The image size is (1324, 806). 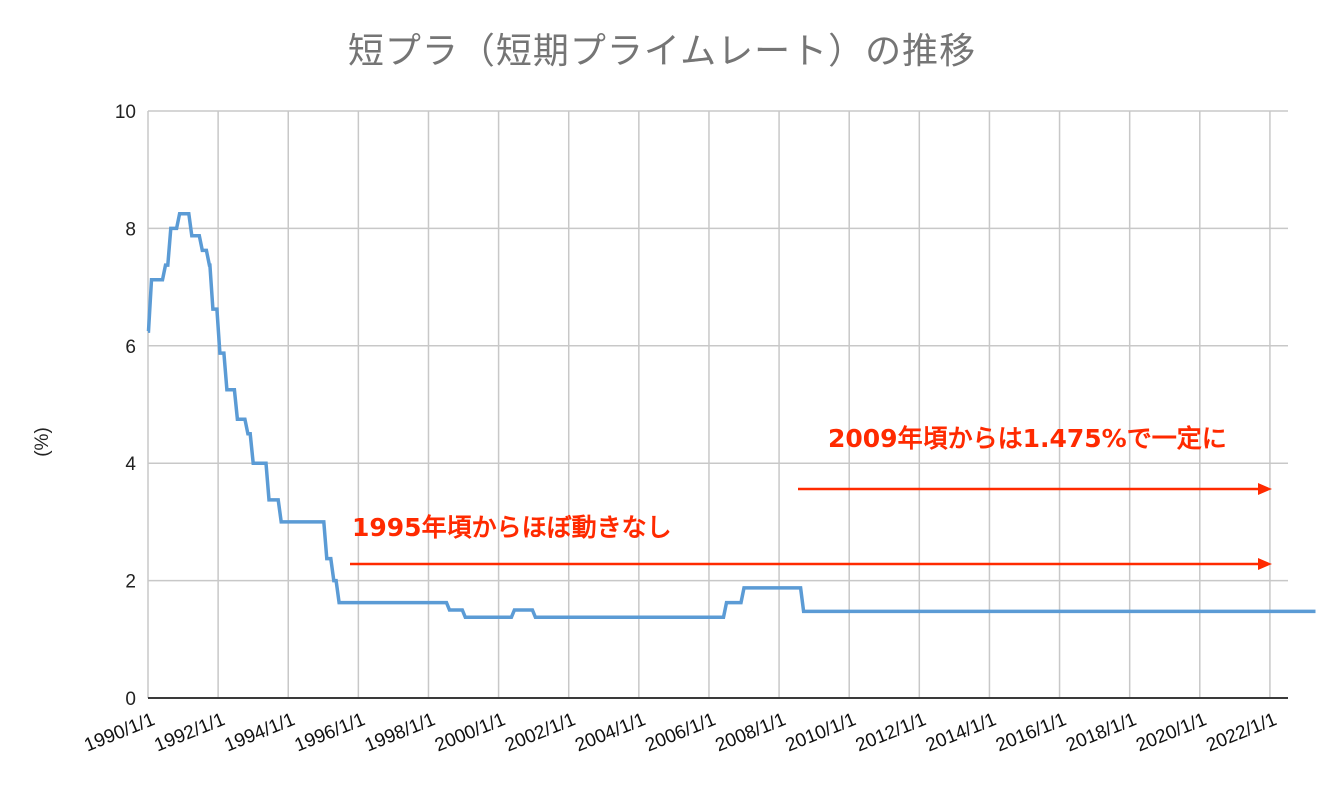 What do you see at coordinates (1101, 732) in the screenshot?
I see `x-tick-label: 2018/1/1` at bounding box center [1101, 732].